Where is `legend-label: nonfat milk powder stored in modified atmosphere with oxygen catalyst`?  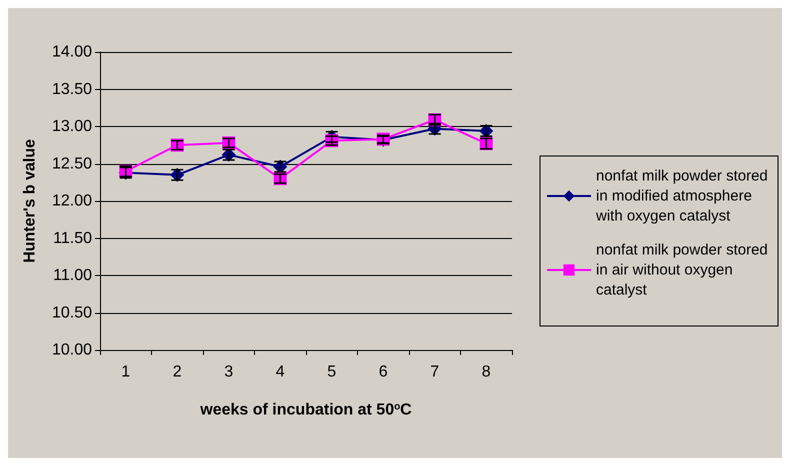
legend-label: nonfat milk powder stored in modified atmosphere with oxygen catalyst is located at coordinates (683, 196).